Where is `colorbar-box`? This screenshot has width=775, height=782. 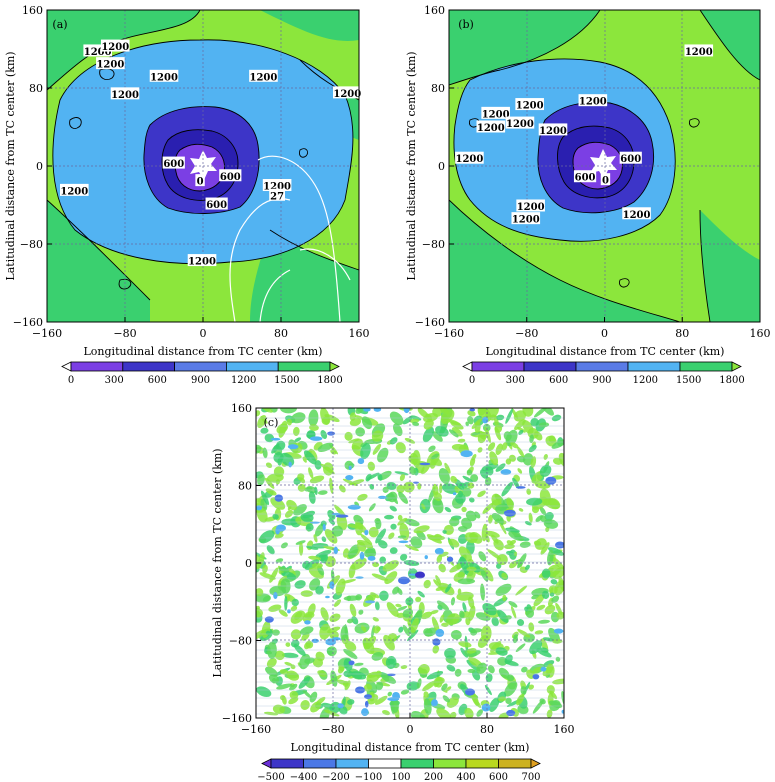 colorbar-box is located at coordinates (515, 763).